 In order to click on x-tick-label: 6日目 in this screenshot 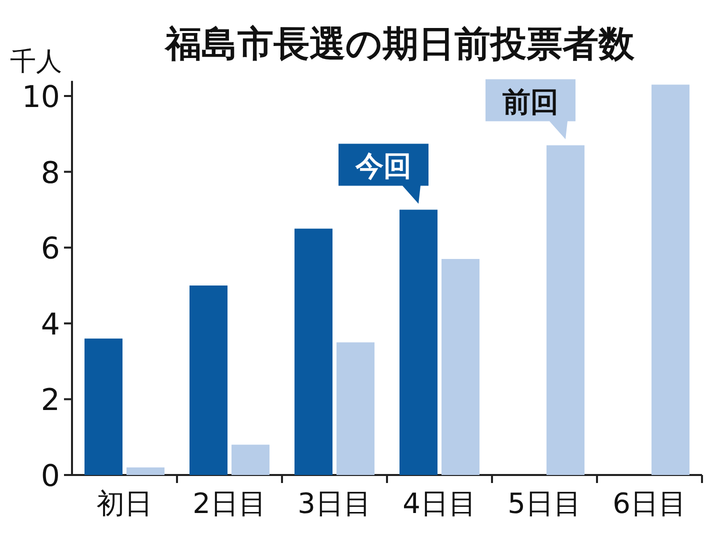, I will do `click(649, 503)`.